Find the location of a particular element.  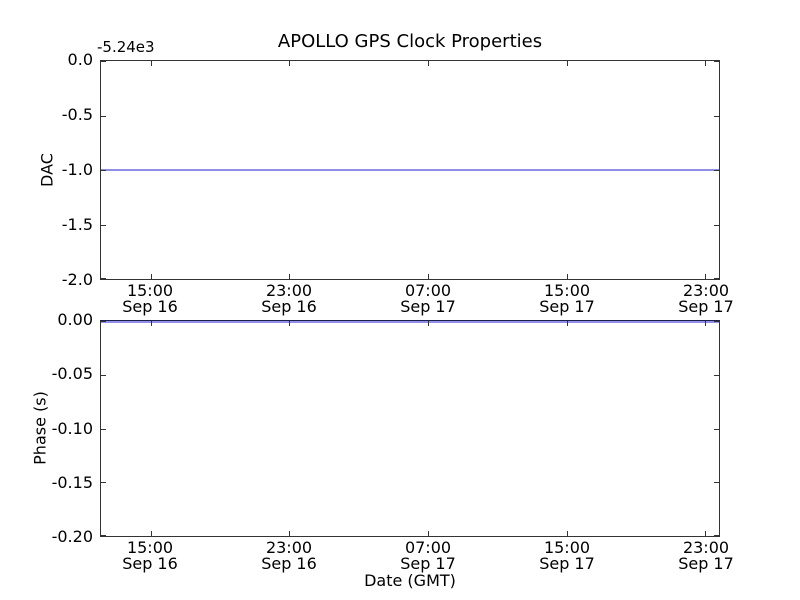

y-tick-label: -0.05 is located at coordinates (72, 373).